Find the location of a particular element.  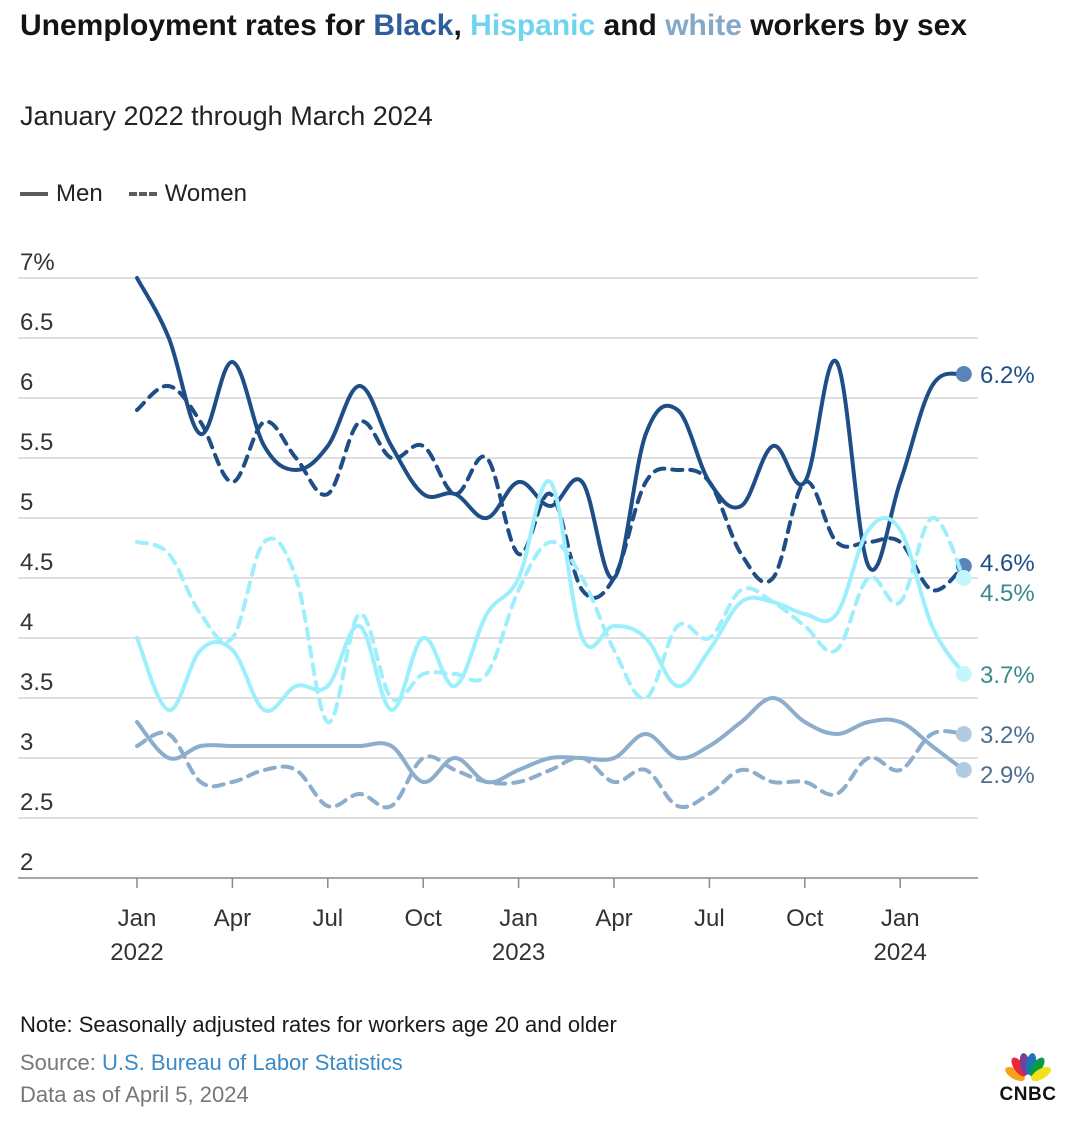

end-point-white-men is located at coordinates (963, 770).